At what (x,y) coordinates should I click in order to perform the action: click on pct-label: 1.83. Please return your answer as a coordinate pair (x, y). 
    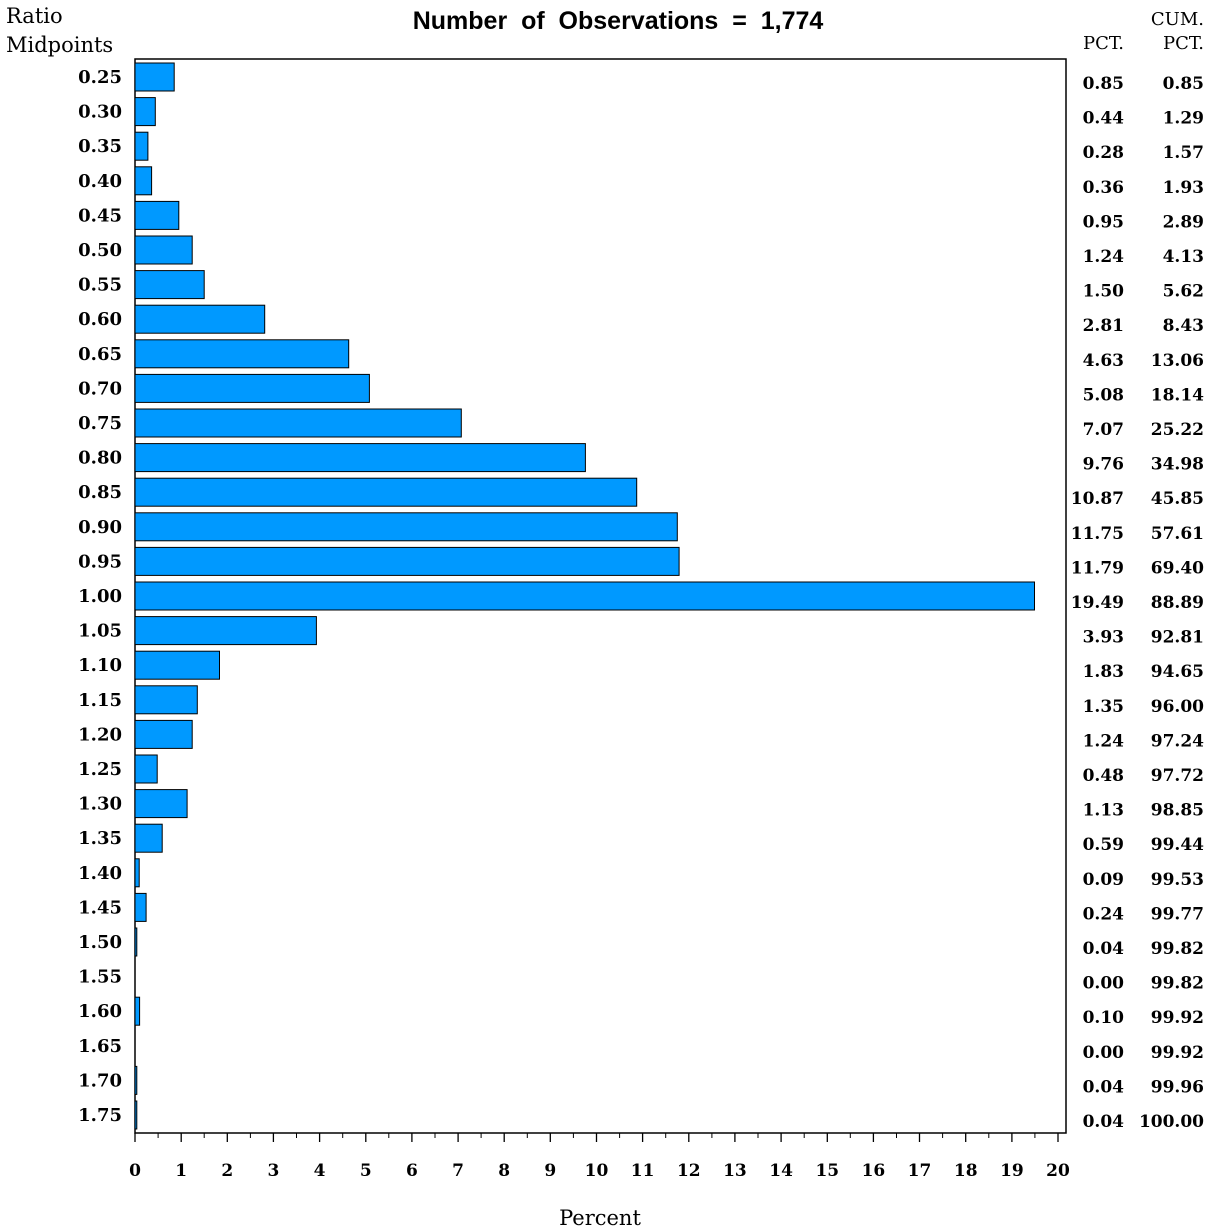
    Looking at the image, I should click on (1103, 672).